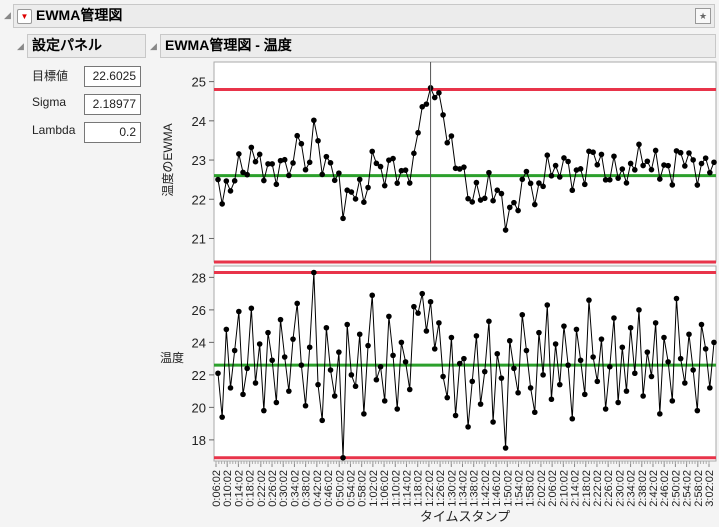  Describe the element at coordinates (520, 488) in the screenshot. I see `x-tick-label: 1:54:02` at that location.